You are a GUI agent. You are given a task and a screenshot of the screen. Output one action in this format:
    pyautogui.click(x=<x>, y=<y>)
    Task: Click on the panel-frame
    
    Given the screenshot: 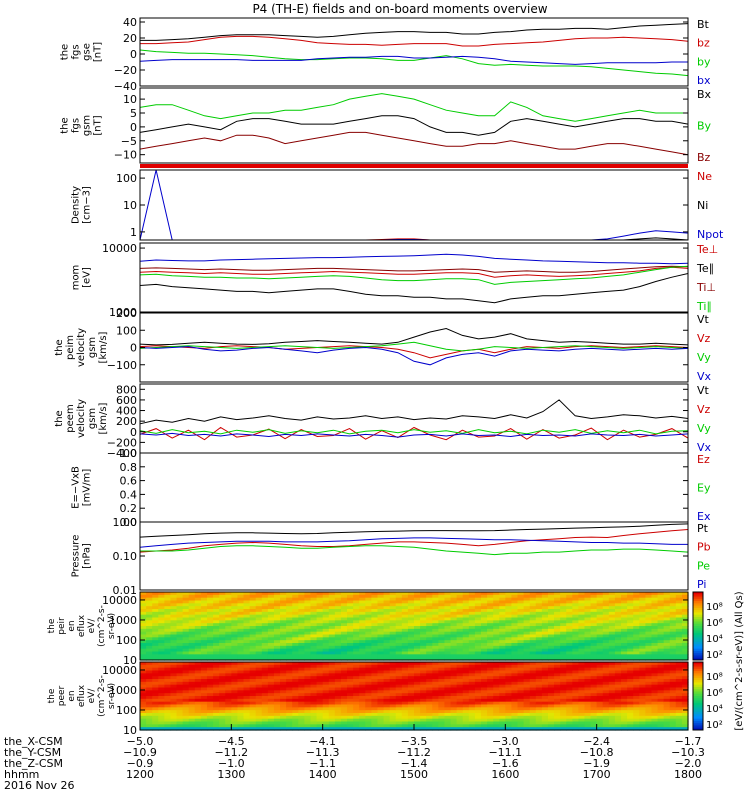 What is the action you would take?
    pyautogui.click(x=414, y=626)
    